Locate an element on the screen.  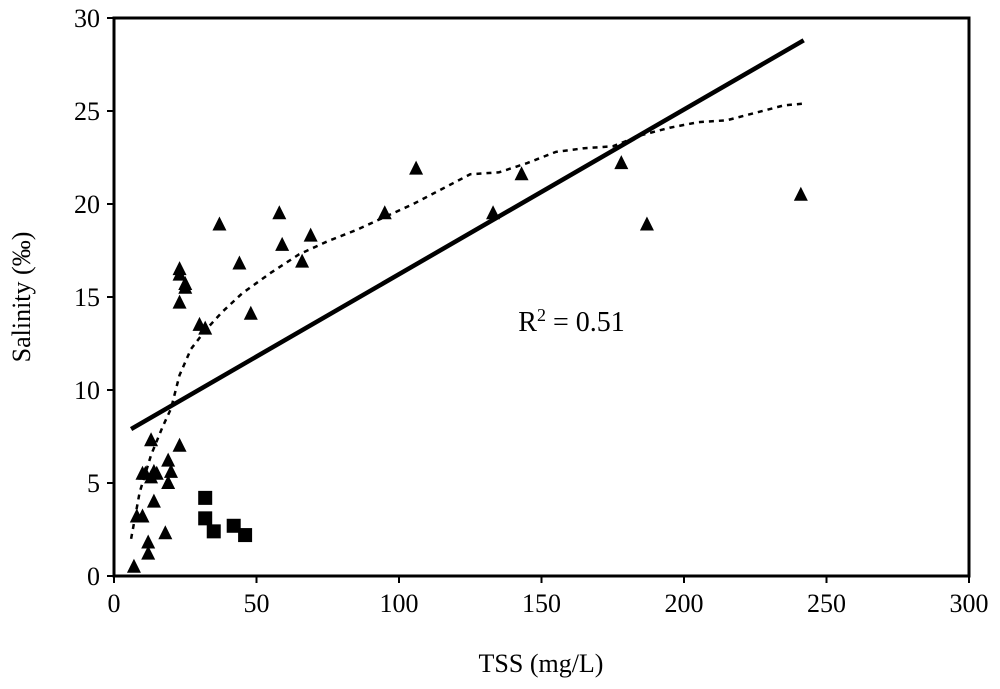
y-tick-label: 30 is located at coordinates (87, 18).